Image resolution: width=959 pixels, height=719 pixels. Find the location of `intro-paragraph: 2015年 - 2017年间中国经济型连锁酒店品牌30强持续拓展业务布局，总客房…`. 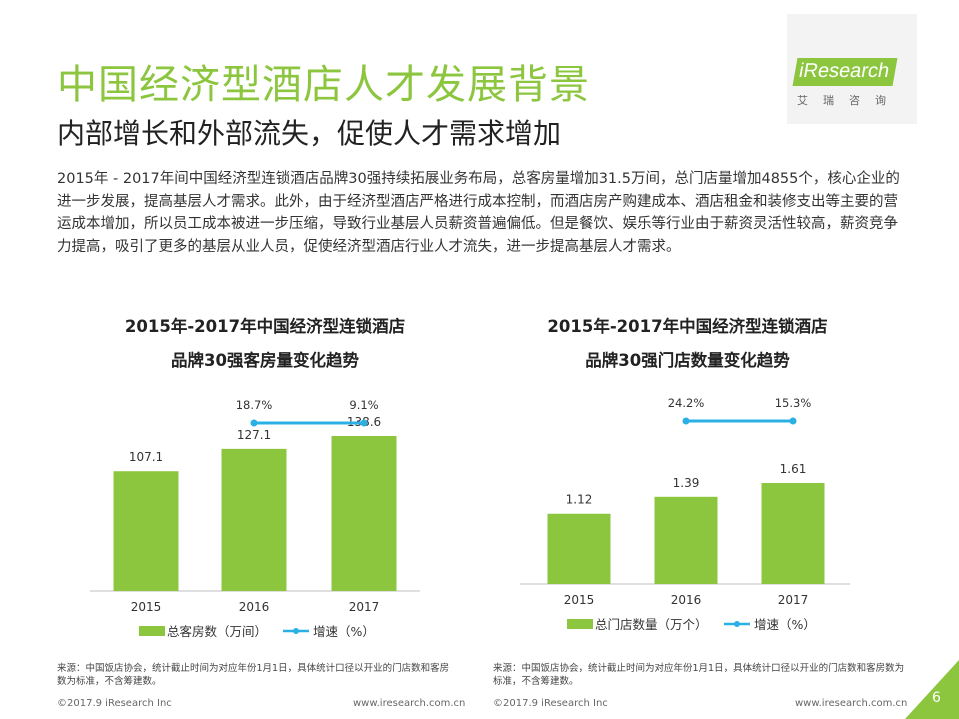

intro-paragraph: 2015年 - 2017年间中国经济型连锁酒店品牌30强持续拓展业务布局，总客房… is located at coordinates (478, 213).